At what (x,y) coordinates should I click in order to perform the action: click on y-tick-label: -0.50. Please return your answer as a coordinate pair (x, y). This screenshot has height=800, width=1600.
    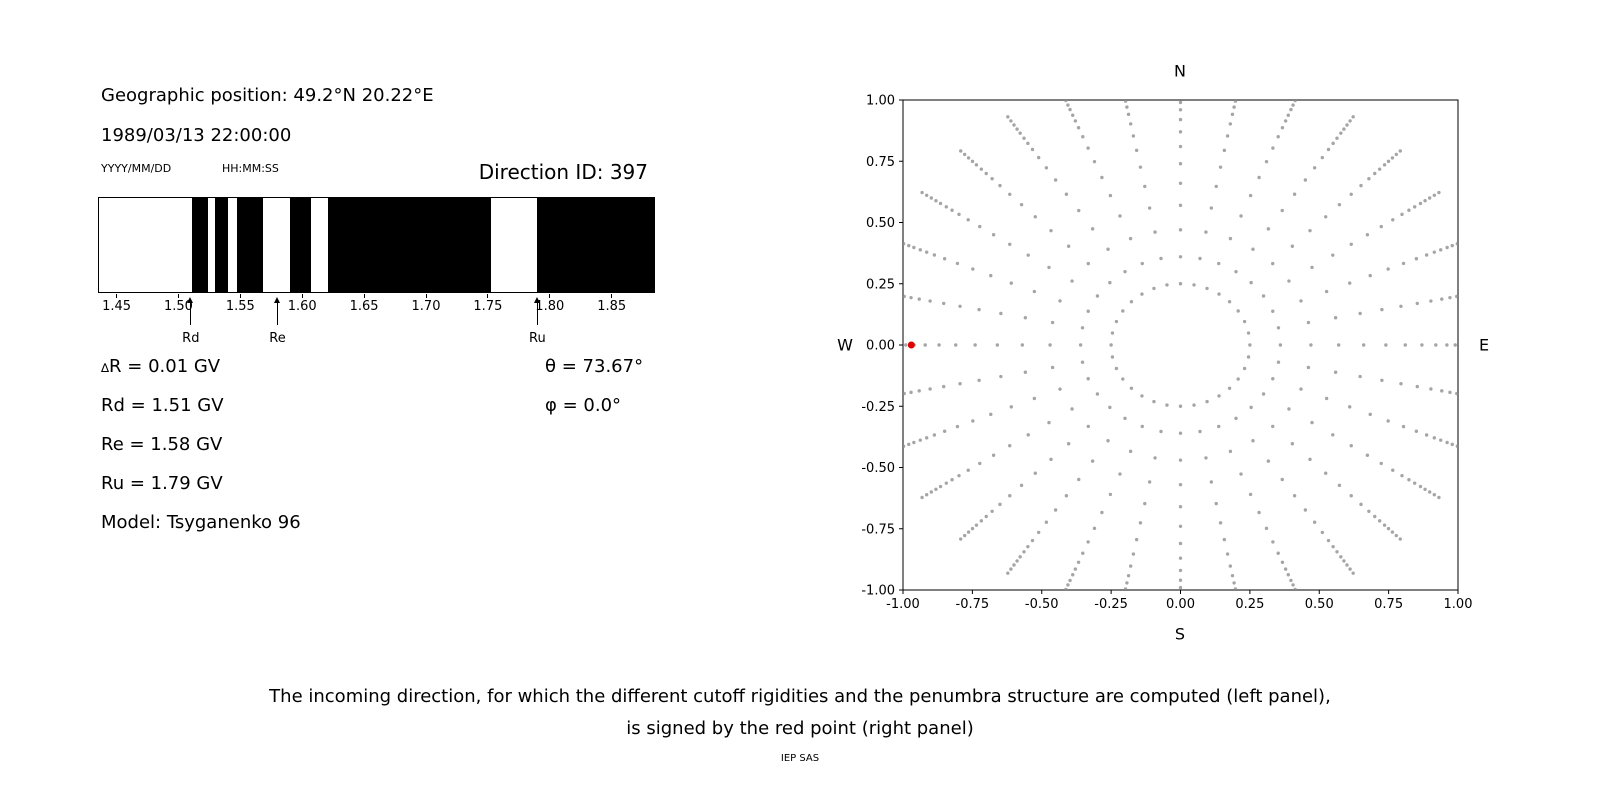
    Looking at the image, I should click on (878, 468).